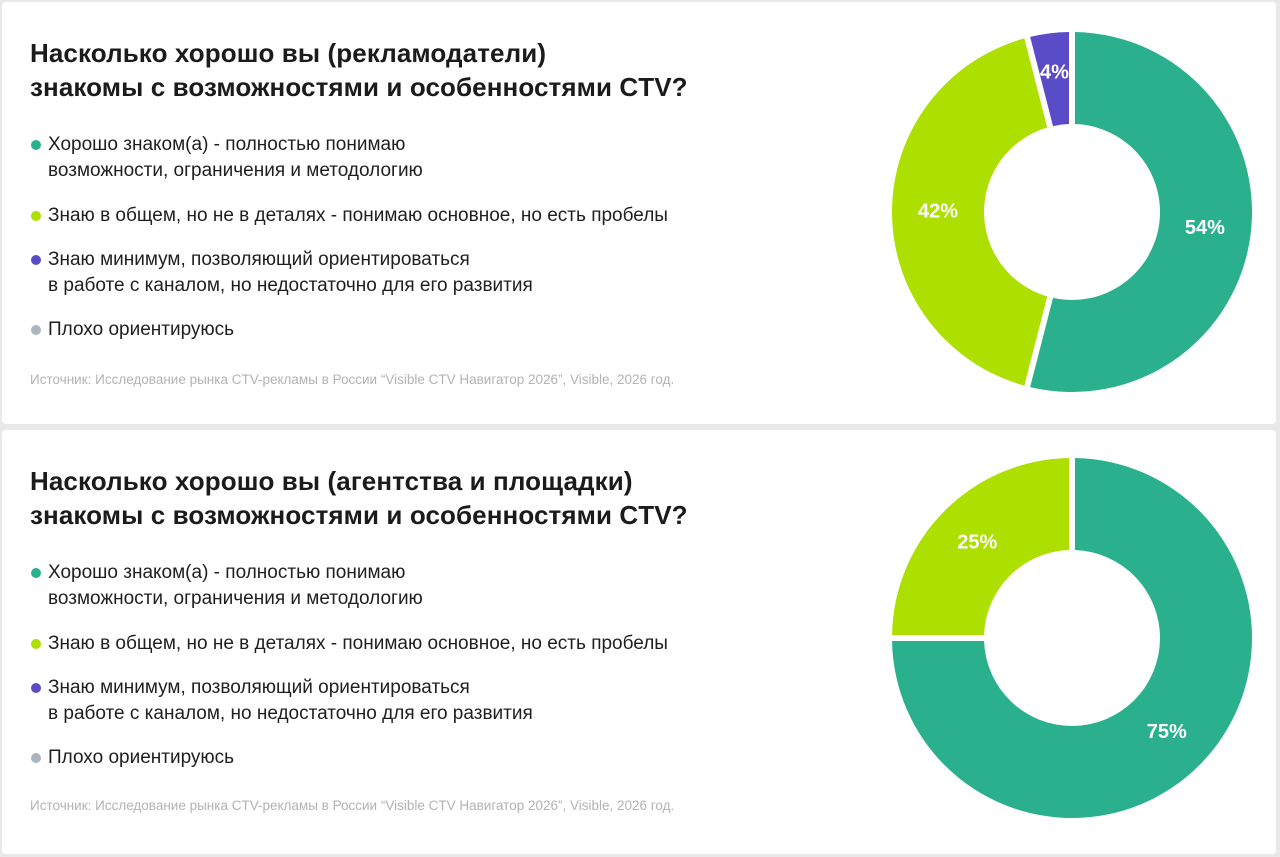 Image resolution: width=1280 pixels, height=857 pixels. I want to click on donut-slice-minimum, so click(1050, 79).